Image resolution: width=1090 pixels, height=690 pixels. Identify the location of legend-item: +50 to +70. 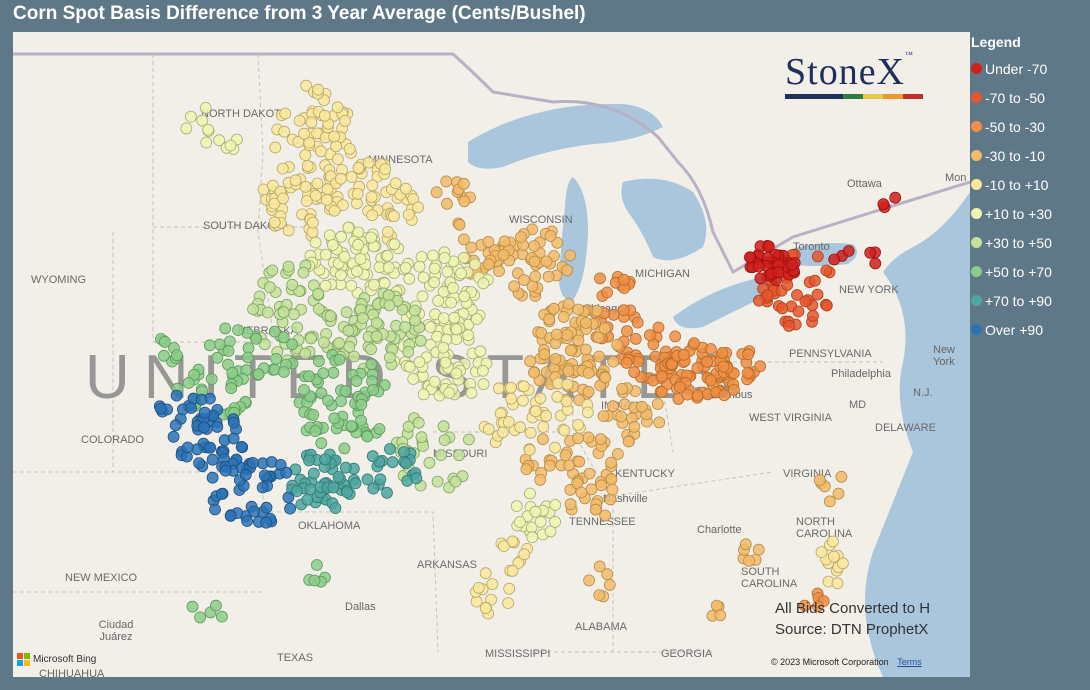
(1028, 271).